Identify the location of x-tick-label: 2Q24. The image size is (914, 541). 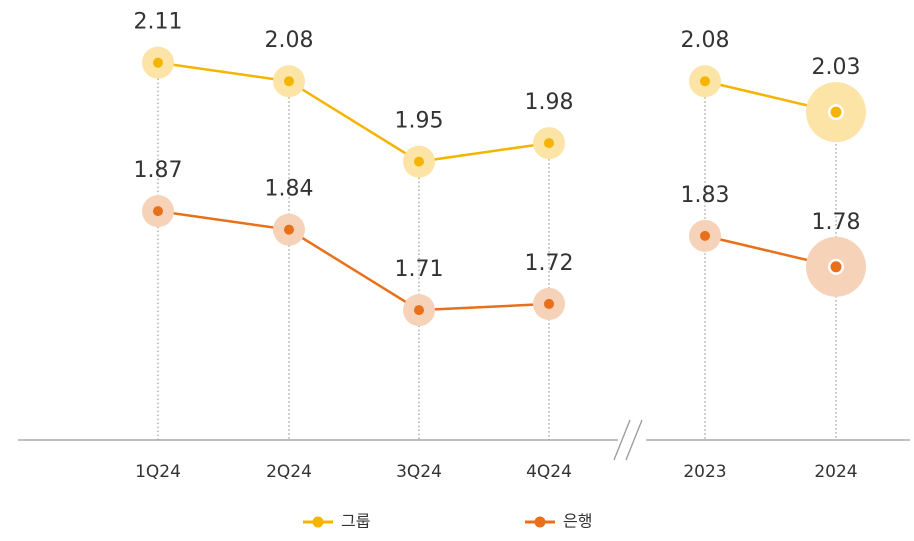
(289, 472).